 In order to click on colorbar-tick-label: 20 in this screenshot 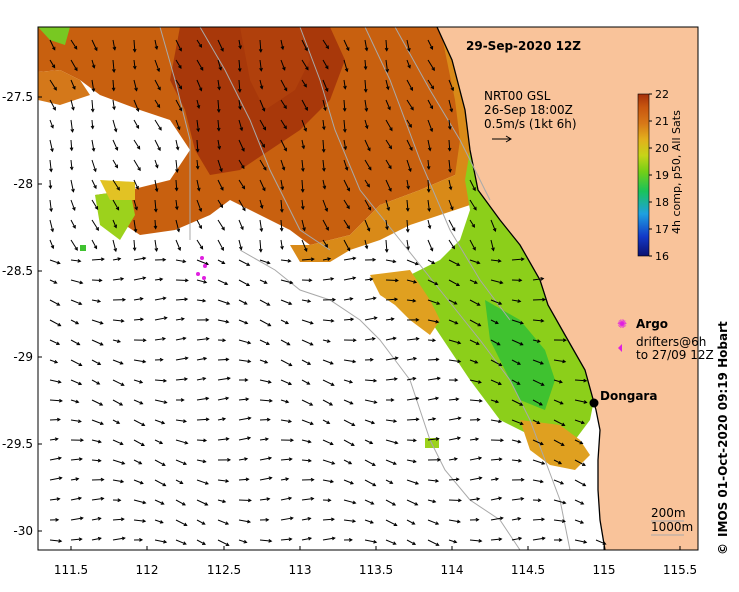, I will do `click(662, 148)`.